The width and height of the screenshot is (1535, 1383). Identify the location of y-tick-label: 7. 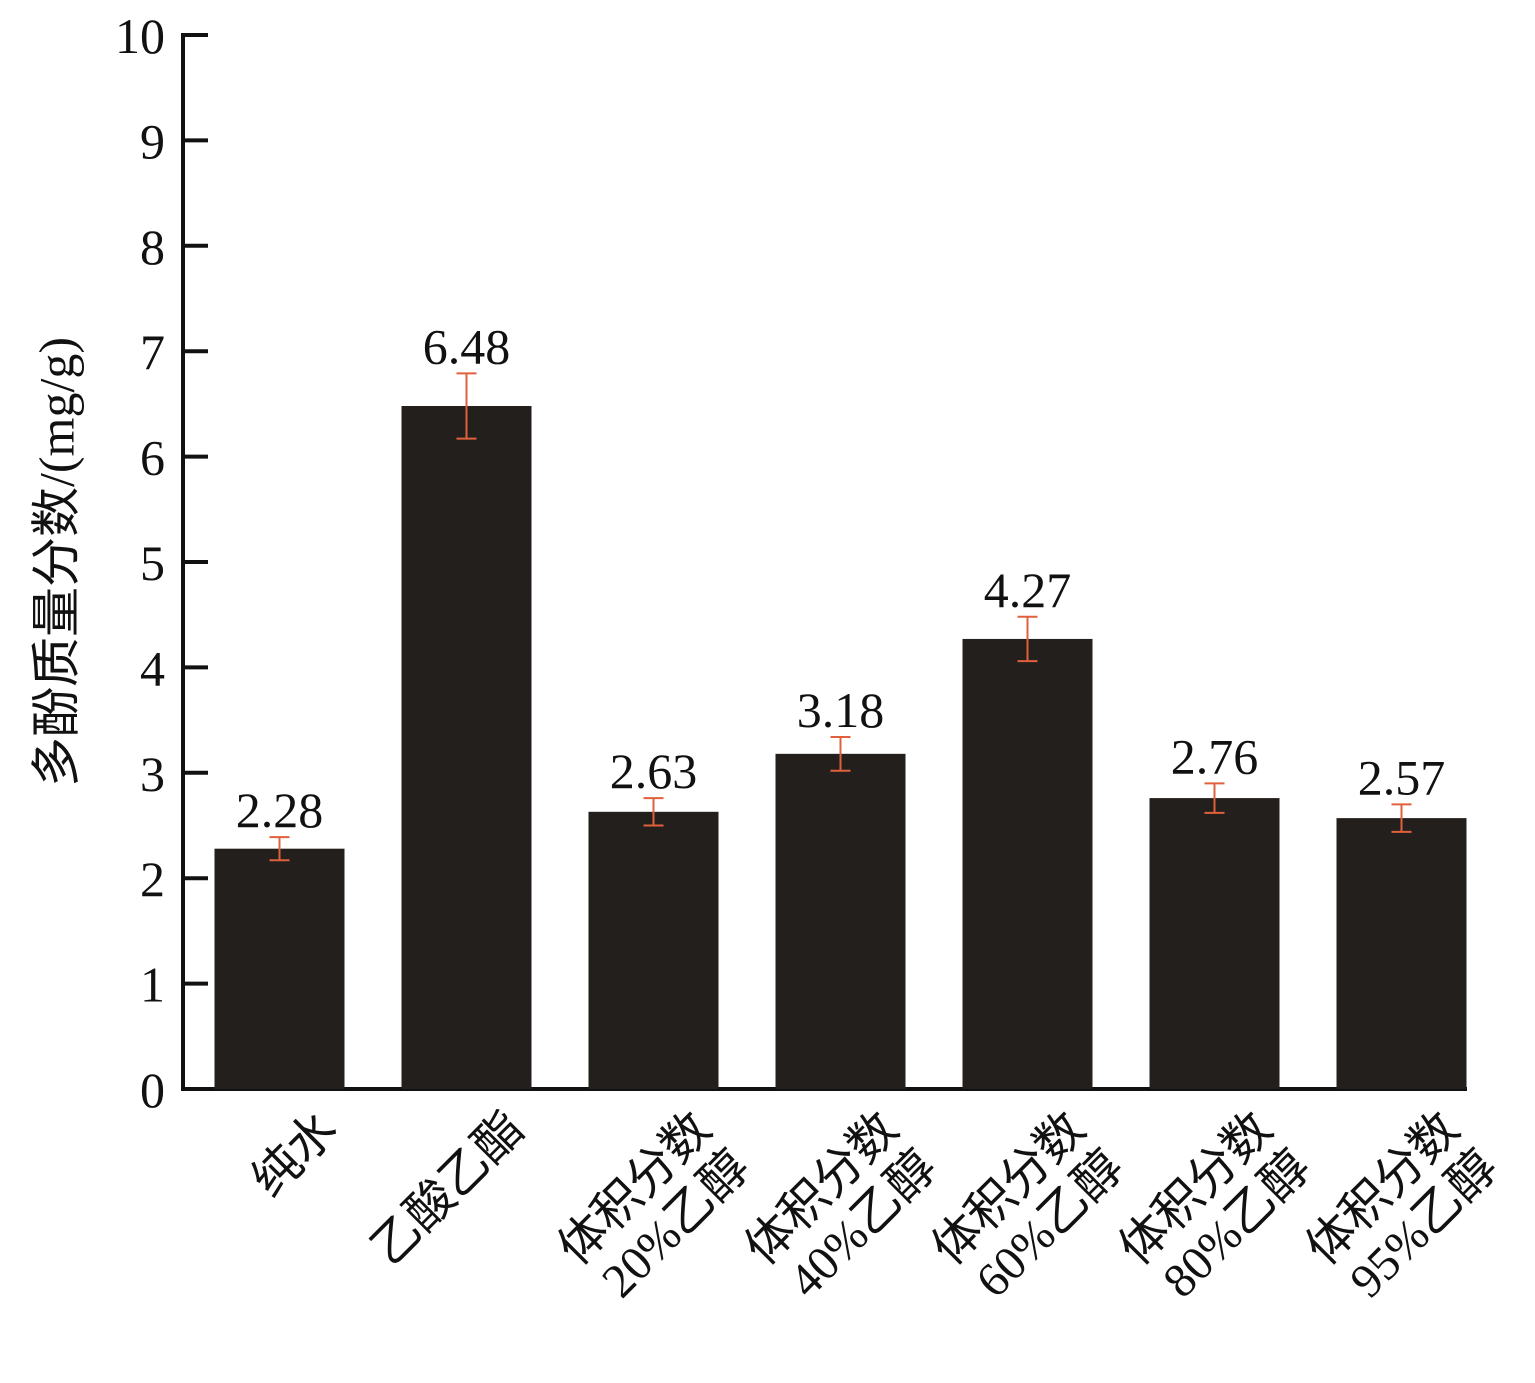
(152, 352).